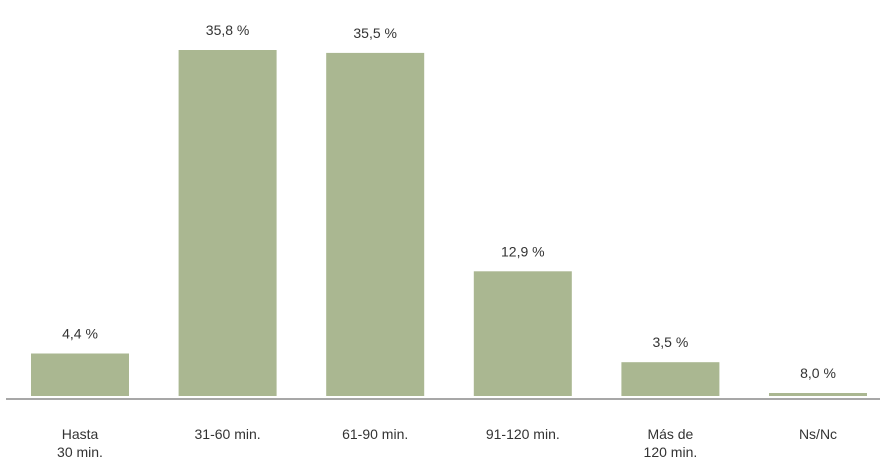 The width and height of the screenshot is (883, 459). What do you see at coordinates (80, 451) in the screenshot?
I see `category-label-0-1: 30 min.` at bounding box center [80, 451].